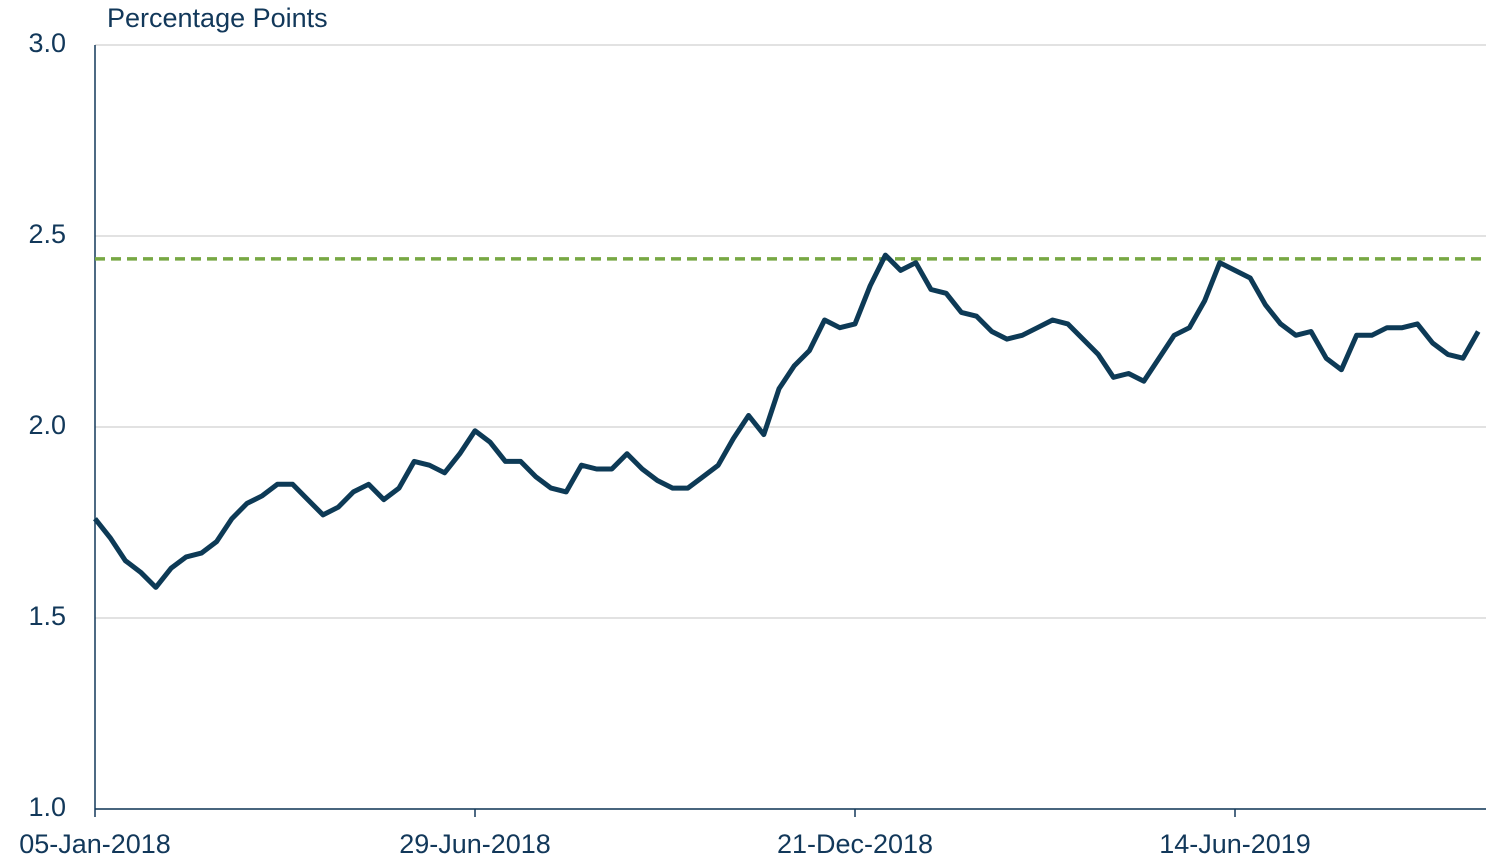  Describe the element at coordinates (47, 807) in the screenshot. I see `y-tick-label: 1.0` at that location.